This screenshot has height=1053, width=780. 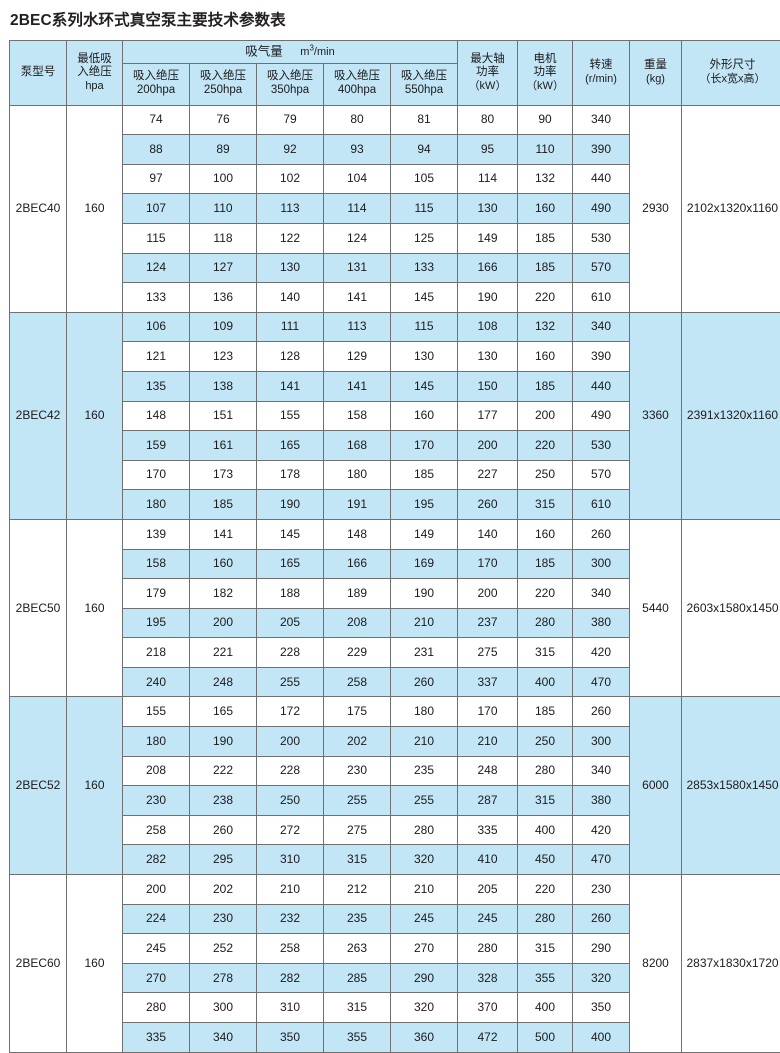 I want to click on cell-capacity-550hpa: 235, so click(x=424, y=771).